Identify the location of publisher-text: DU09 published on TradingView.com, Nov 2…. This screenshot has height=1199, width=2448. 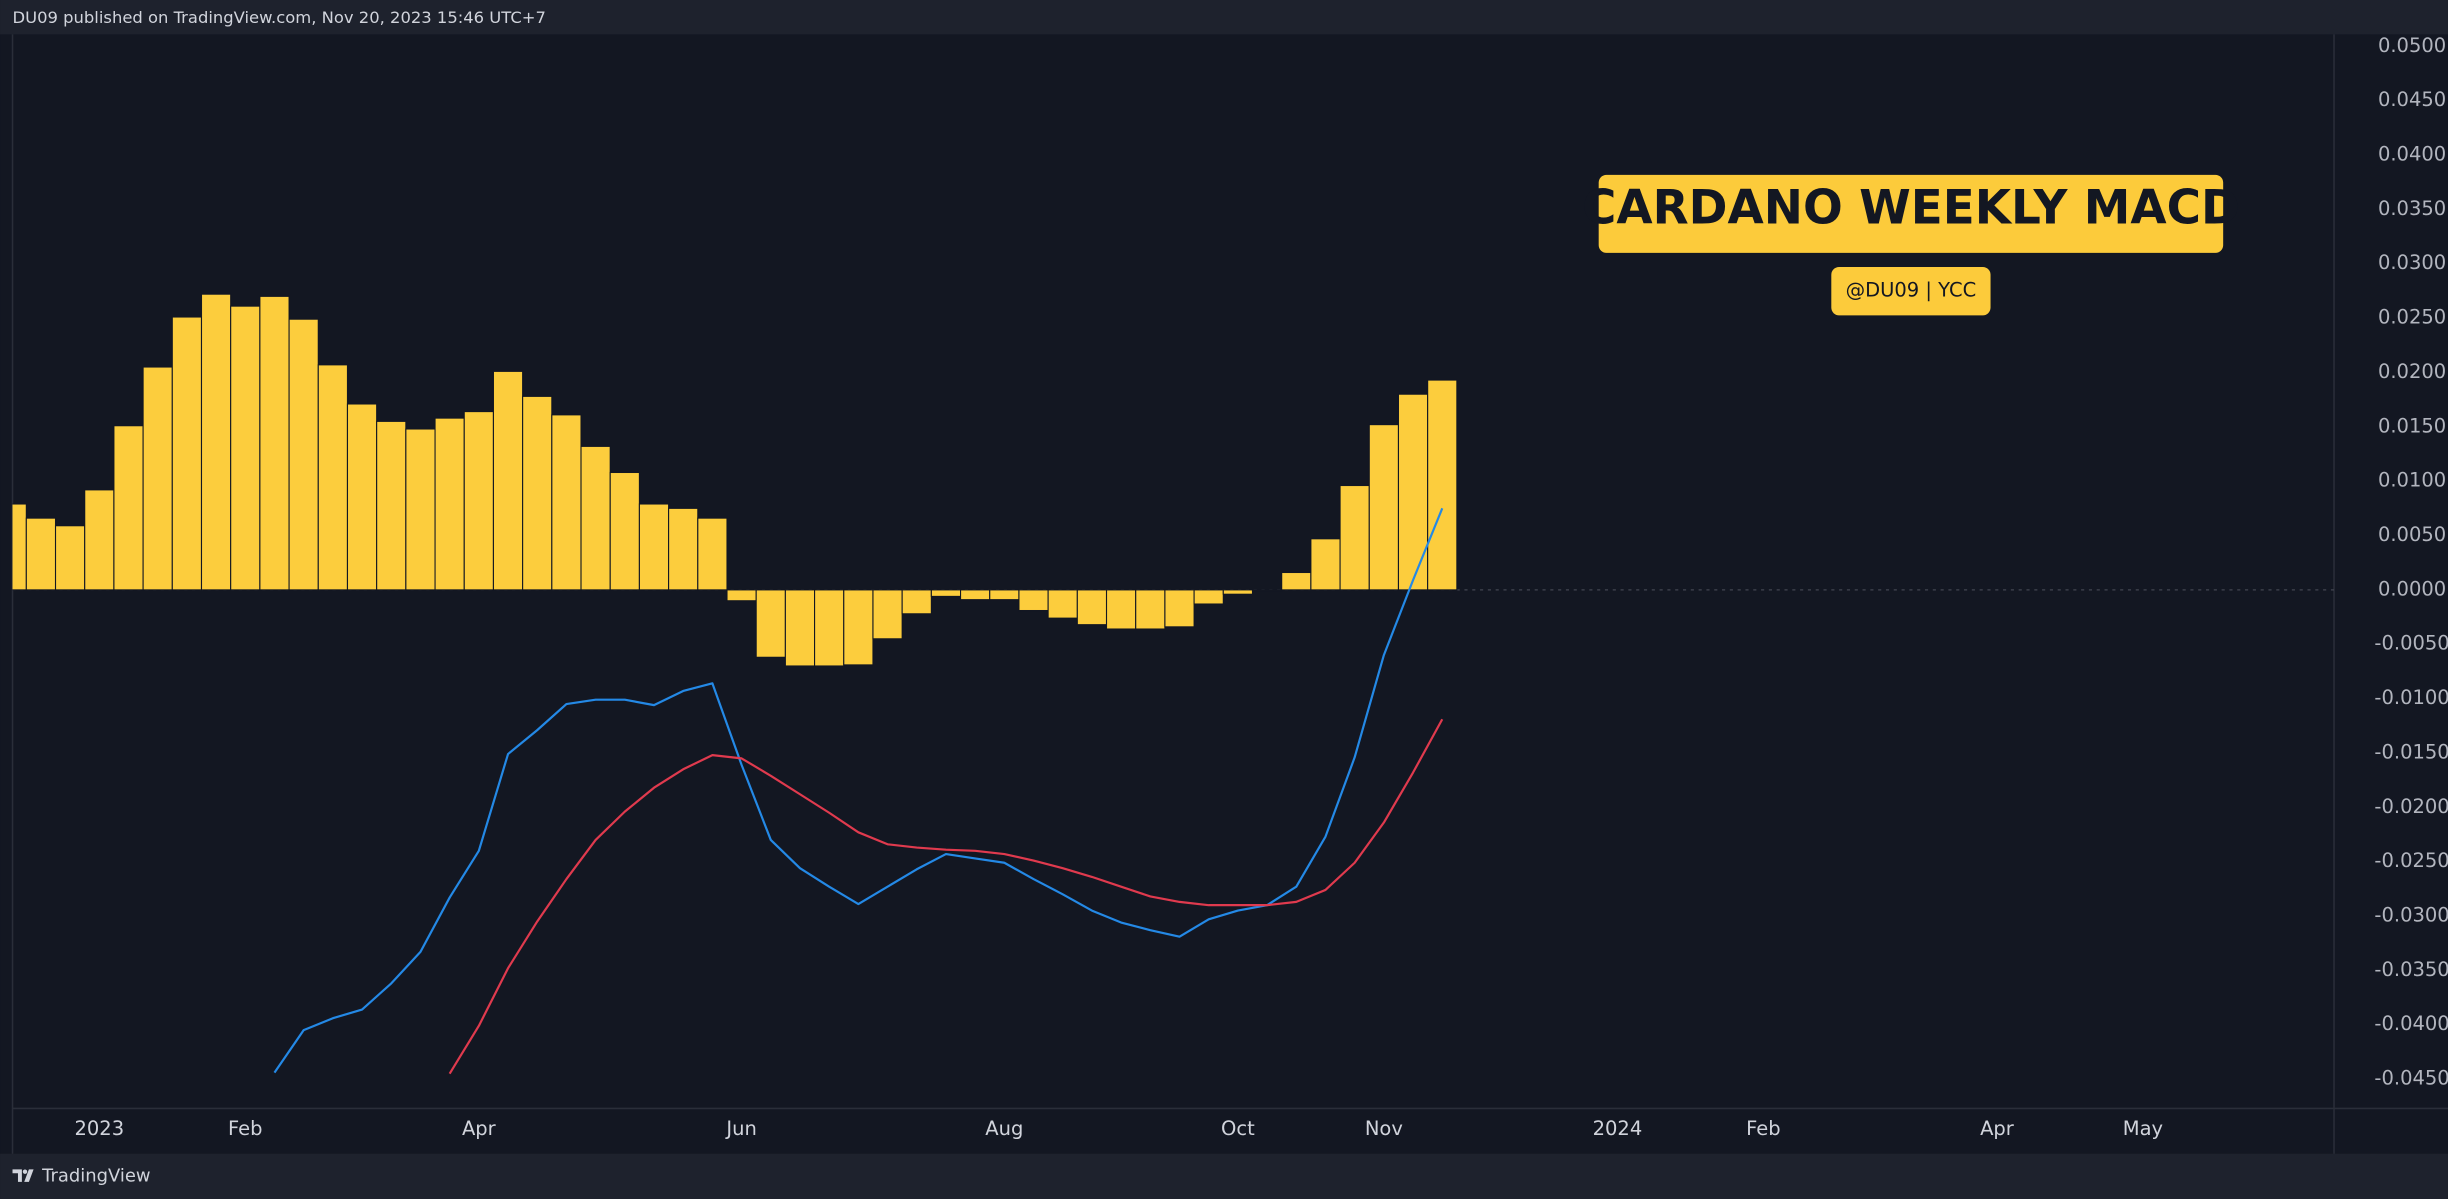
(279, 17).